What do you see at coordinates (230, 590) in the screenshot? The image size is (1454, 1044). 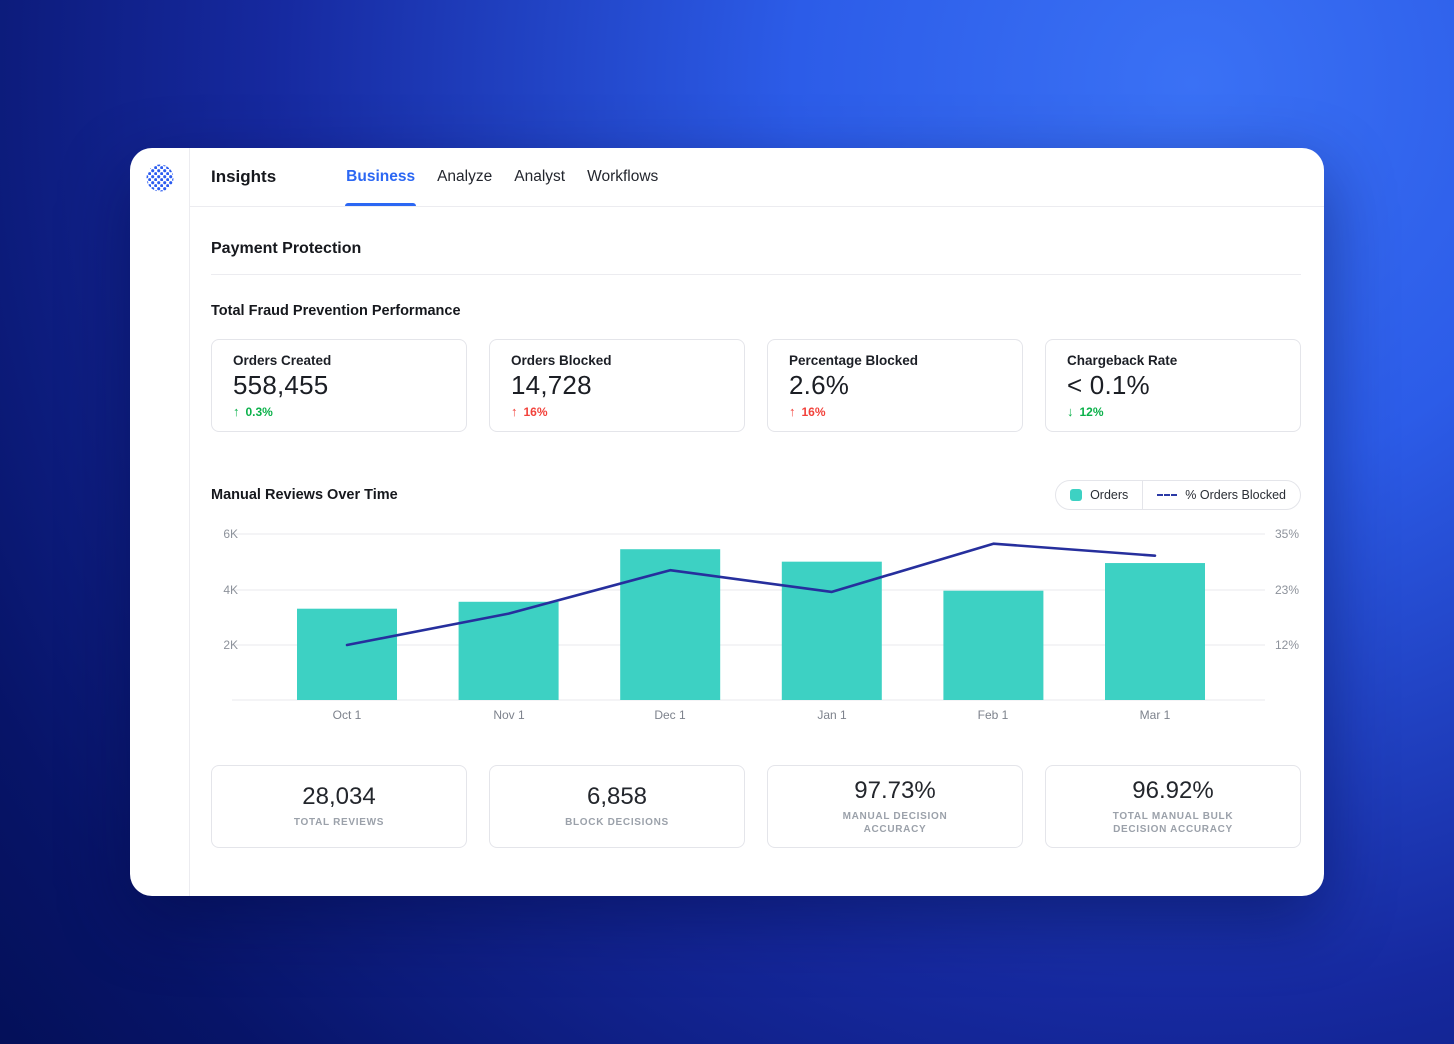 I see `y-left-tick: 4K` at bounding box center [230, 590].